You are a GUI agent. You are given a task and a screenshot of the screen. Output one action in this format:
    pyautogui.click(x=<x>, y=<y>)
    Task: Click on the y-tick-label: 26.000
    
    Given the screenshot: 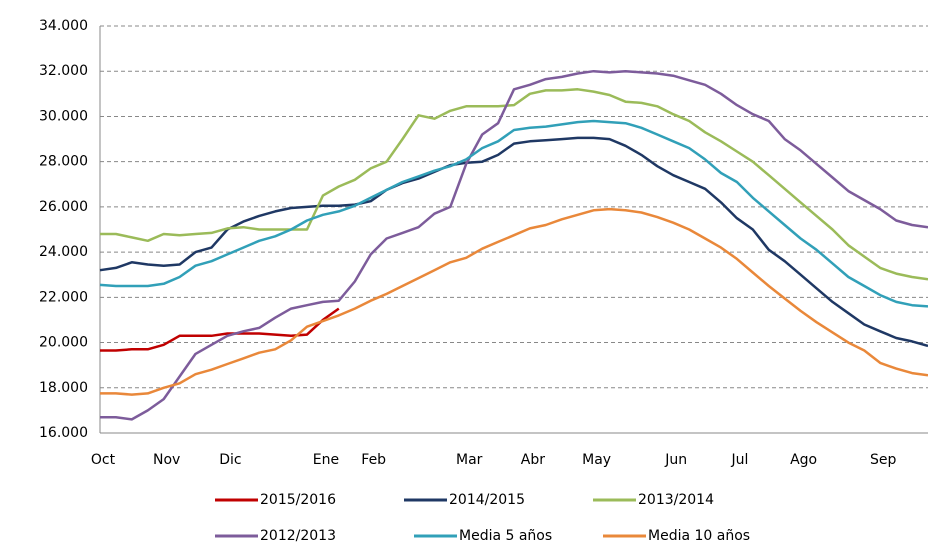 What is the action you would take?
    pyautogui.click(x=63, y=207)
    